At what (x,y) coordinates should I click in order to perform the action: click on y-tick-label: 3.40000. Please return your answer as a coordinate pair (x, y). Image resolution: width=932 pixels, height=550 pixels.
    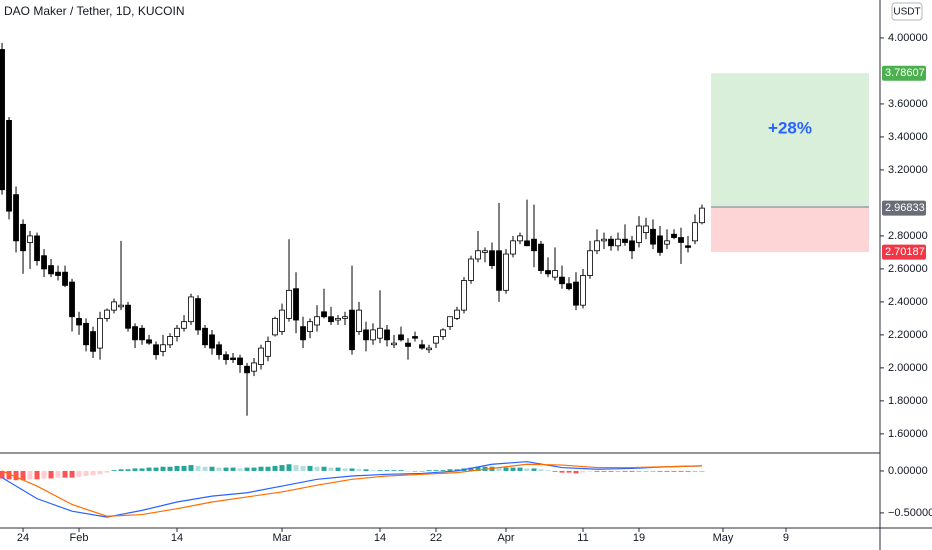
    Looking at the image, I should click on (908, 137).